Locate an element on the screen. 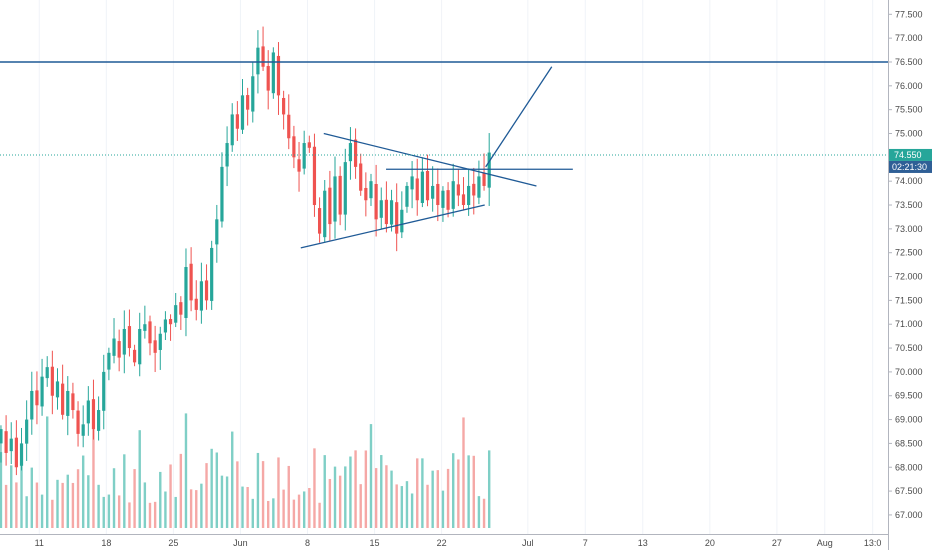  projection-arrow-line is located at coordinates (519, 117).